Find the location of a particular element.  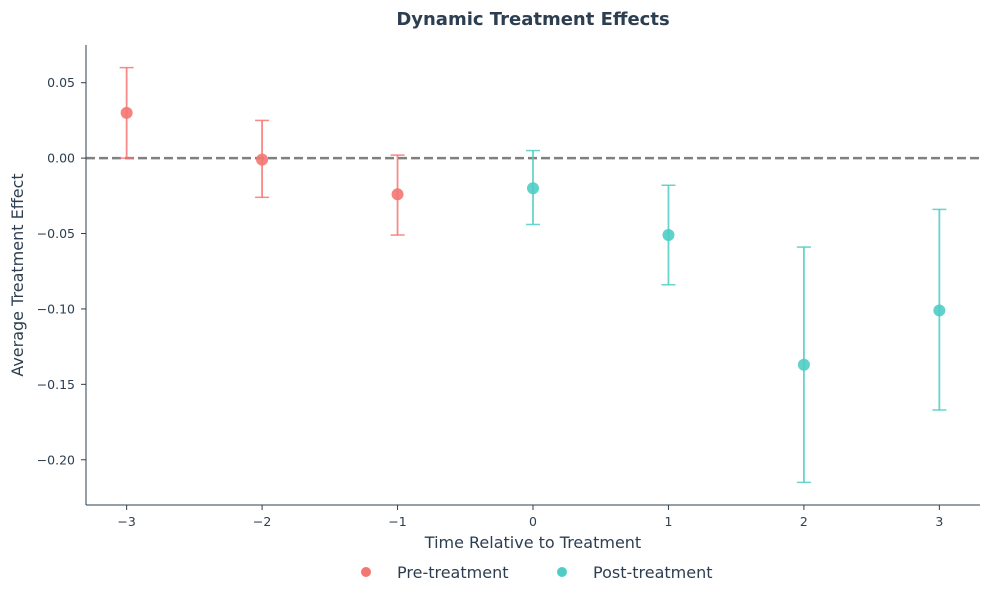

y-tick-label: −0.05 is located at coordinates (56, 233).